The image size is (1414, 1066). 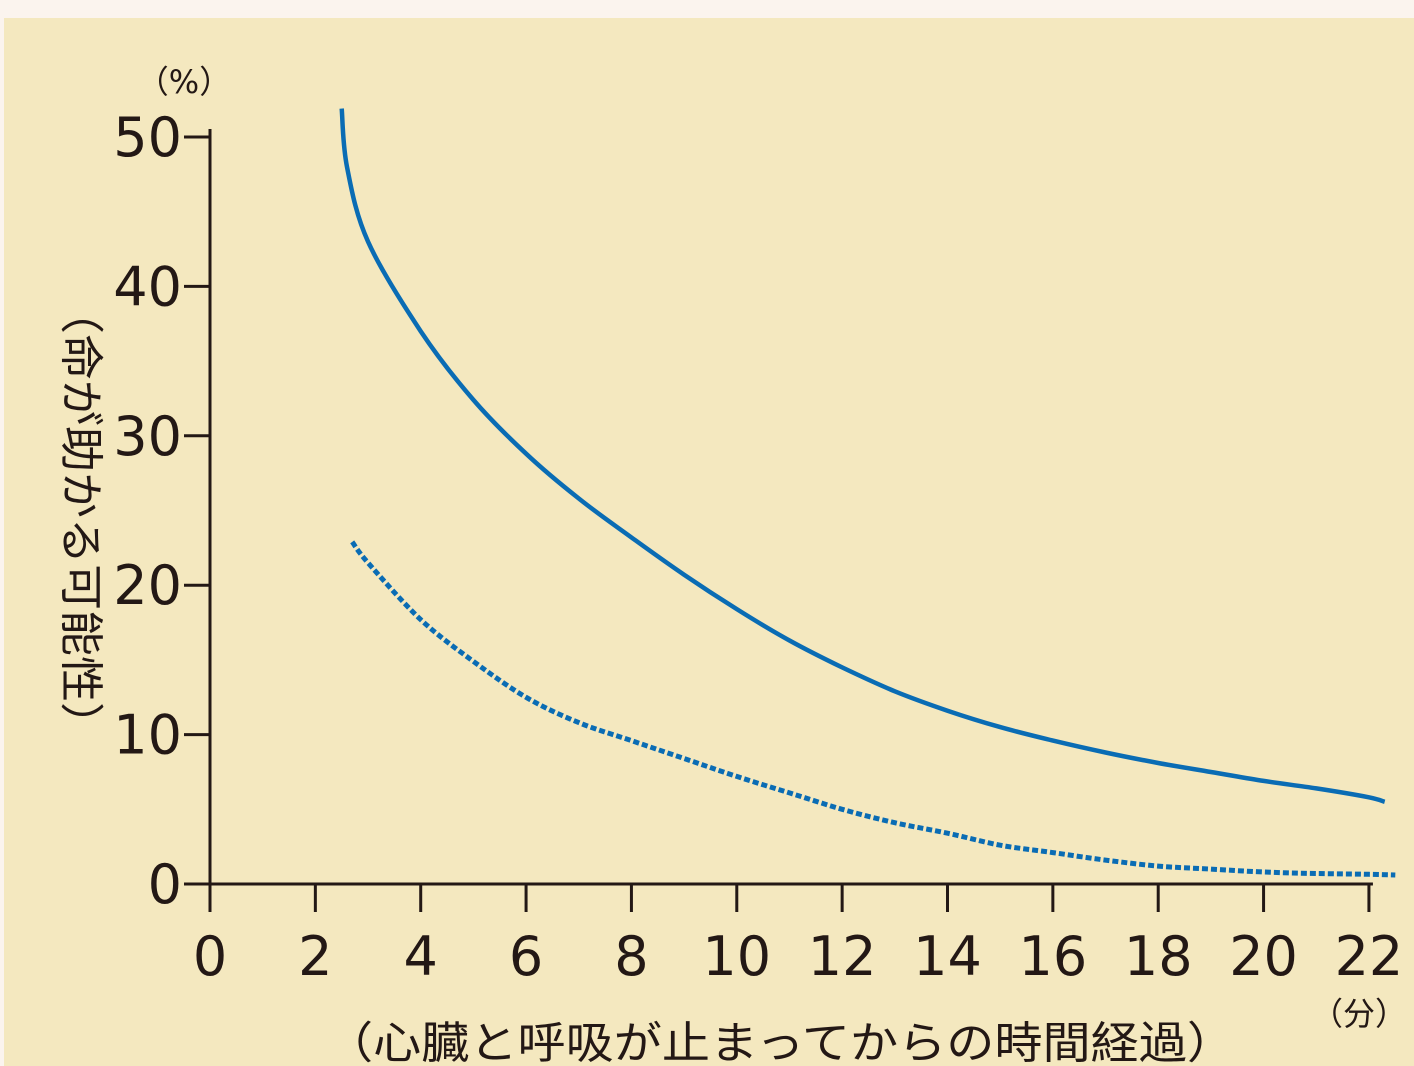 What do you see at coordinates (147, 137) in the screenshot?
I see `y-tick-label: 50` at bounding box center [147, 137].